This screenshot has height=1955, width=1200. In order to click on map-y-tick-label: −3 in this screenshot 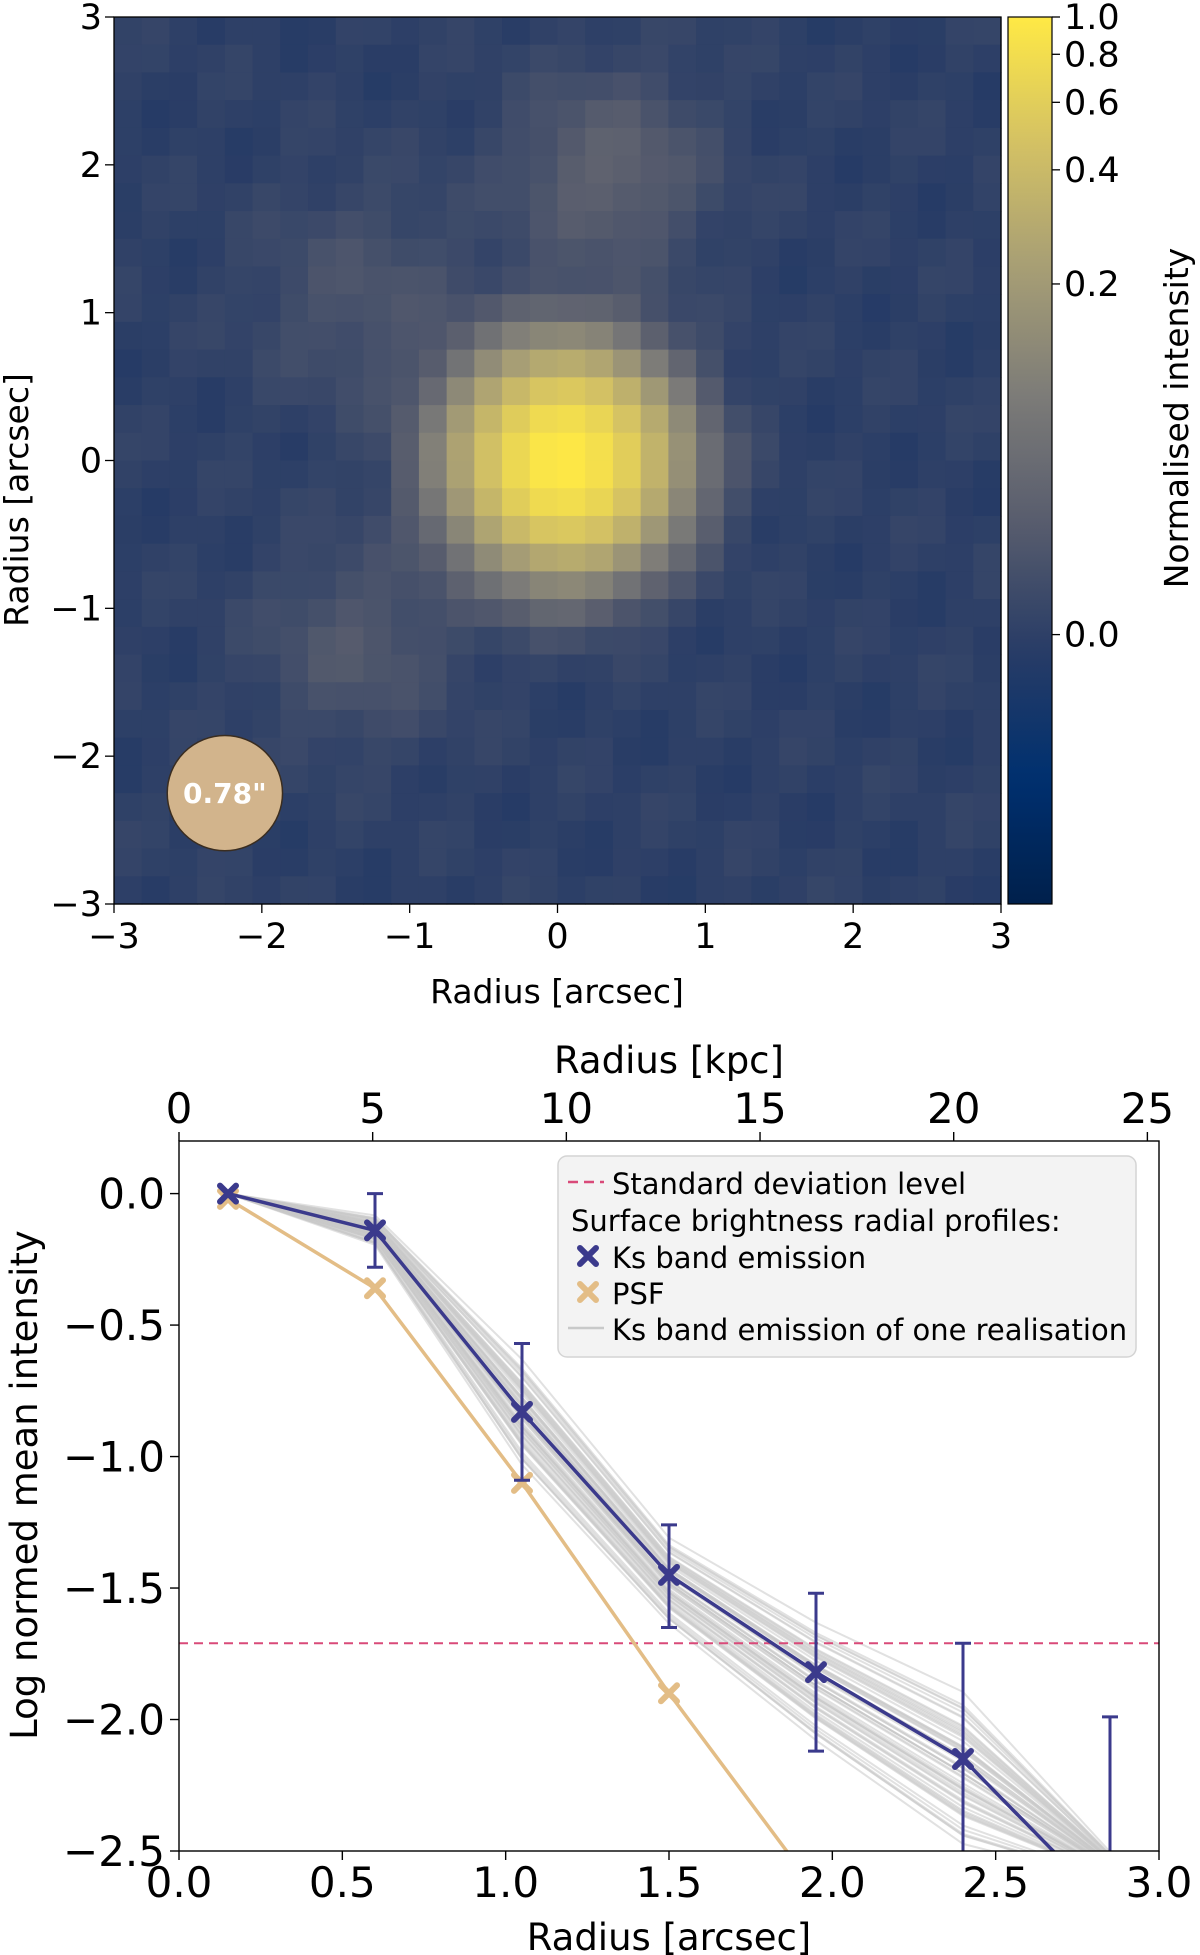, I will do `click(76, 905)`.